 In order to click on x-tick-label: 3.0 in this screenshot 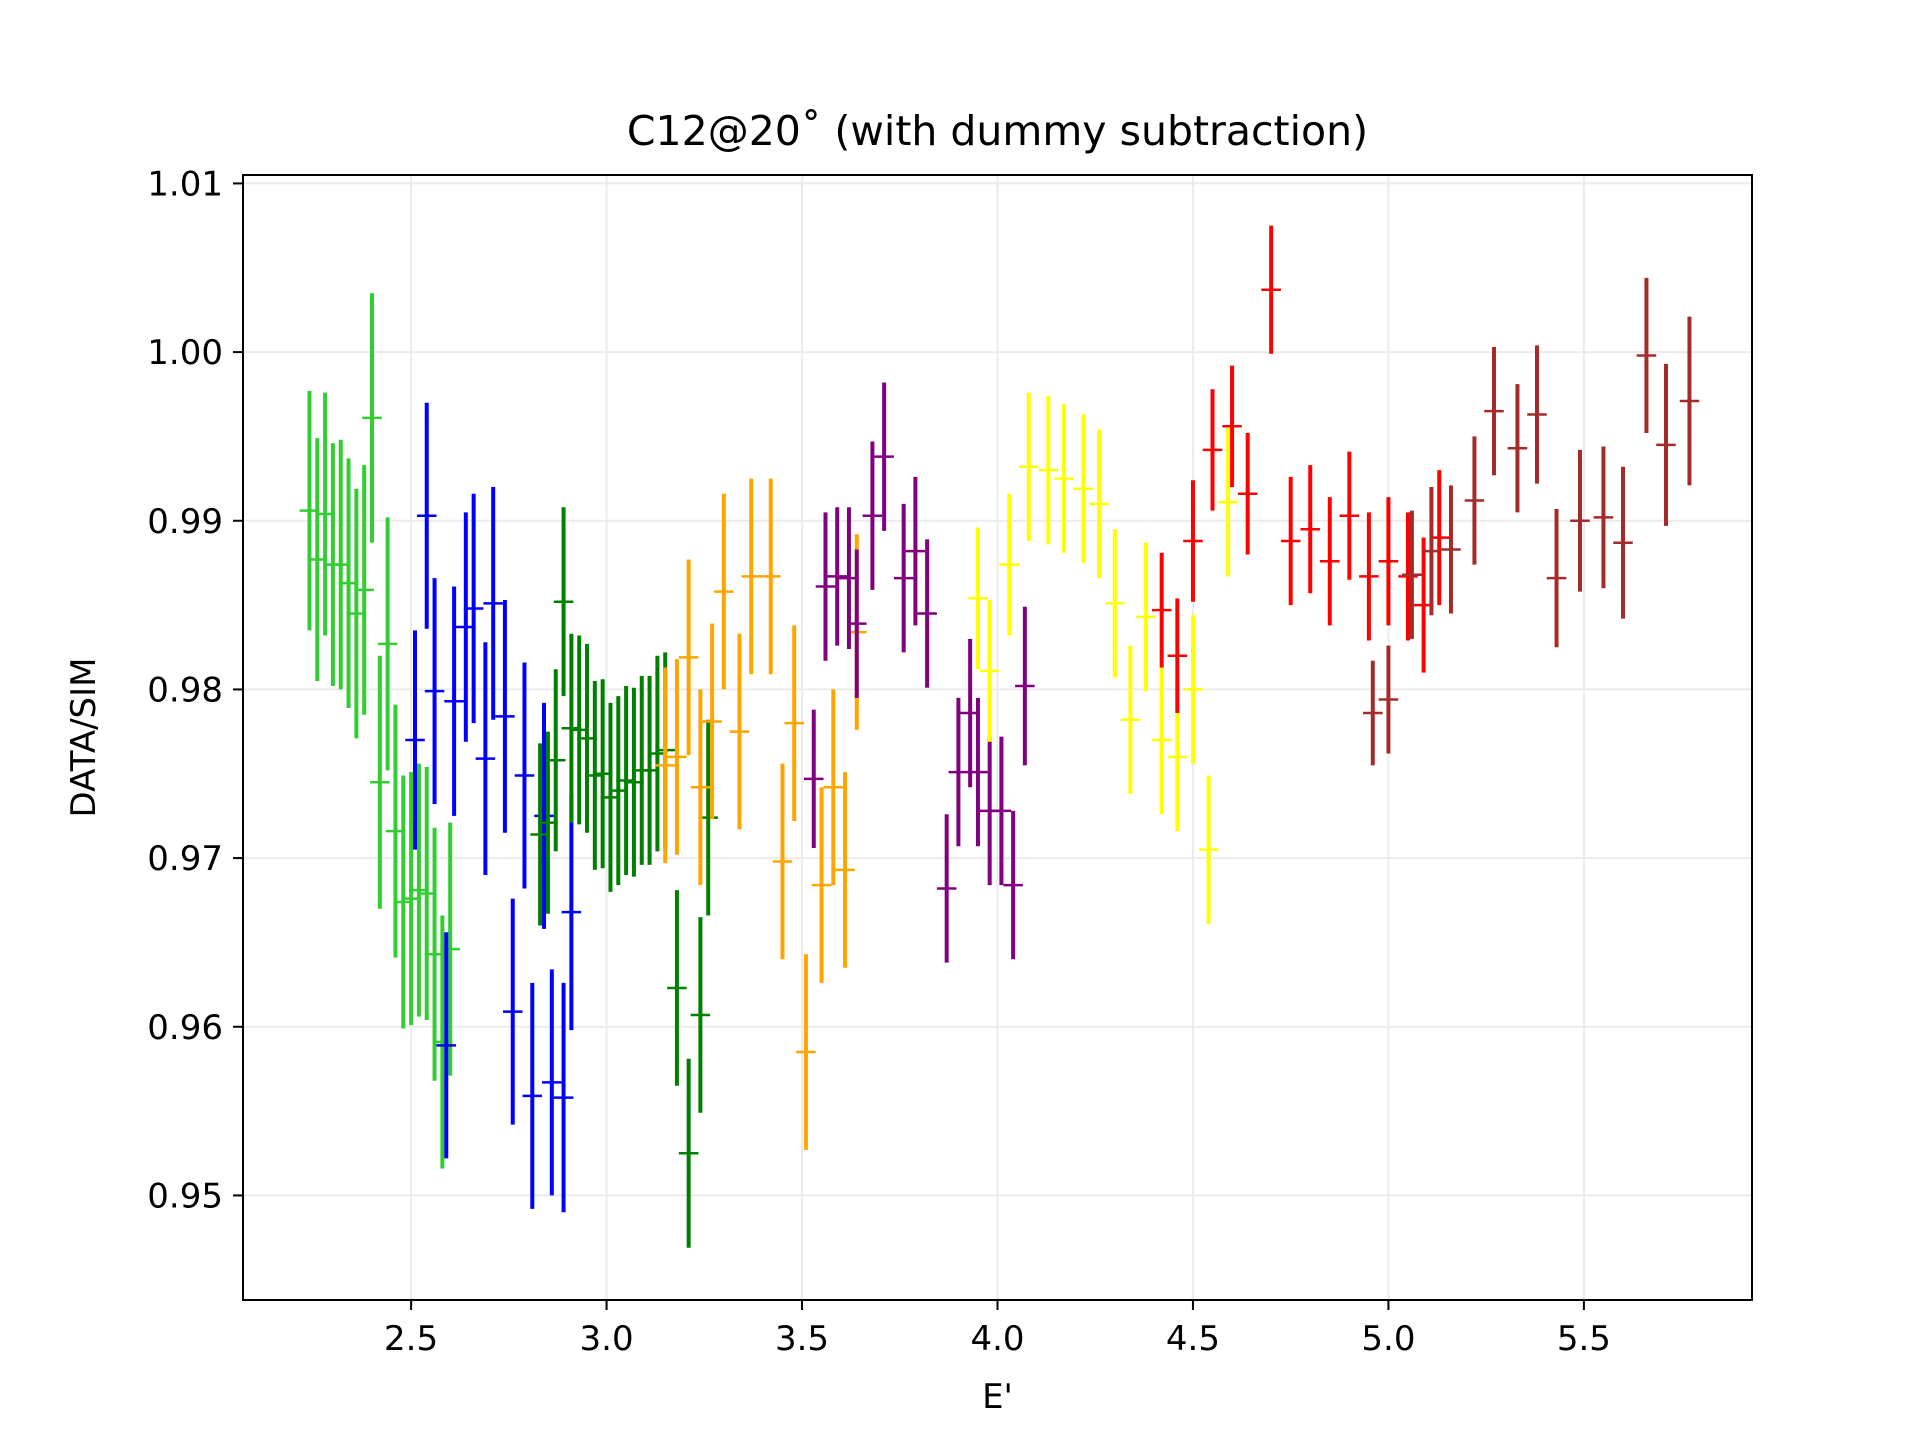, I will do `click(607, 1339)`.